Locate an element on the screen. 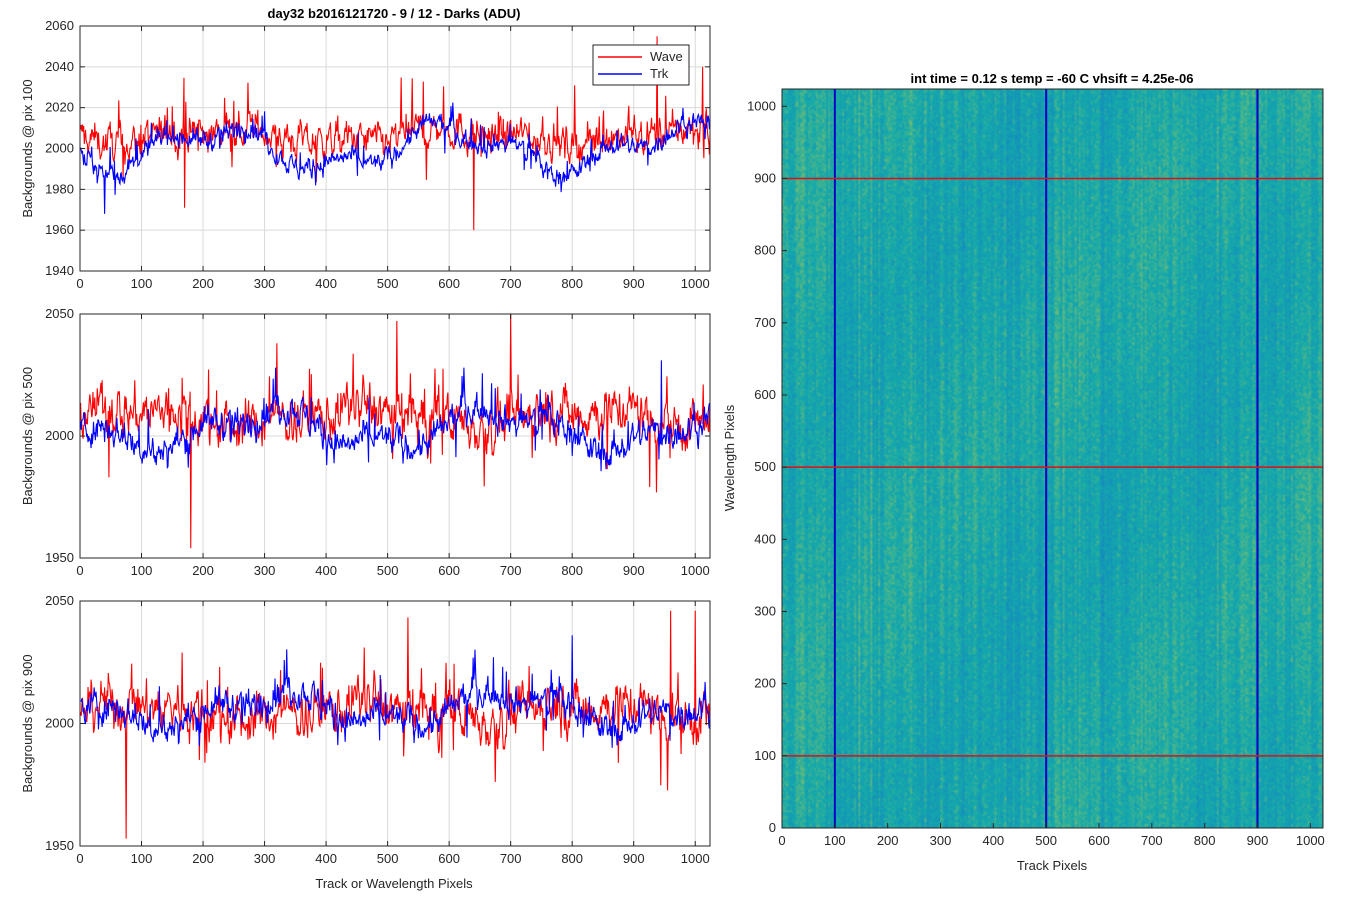 This screenshot has height=900, width=1350. heatmap-x-tick-label: 200 is located at coordinates (888, 840).